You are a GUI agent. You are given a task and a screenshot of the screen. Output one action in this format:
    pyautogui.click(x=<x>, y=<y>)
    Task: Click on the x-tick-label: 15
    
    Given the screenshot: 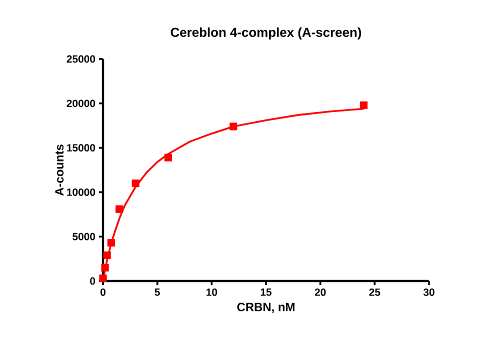 What is the action you would take?
    pyautogui.click(x=266, y=292)
    